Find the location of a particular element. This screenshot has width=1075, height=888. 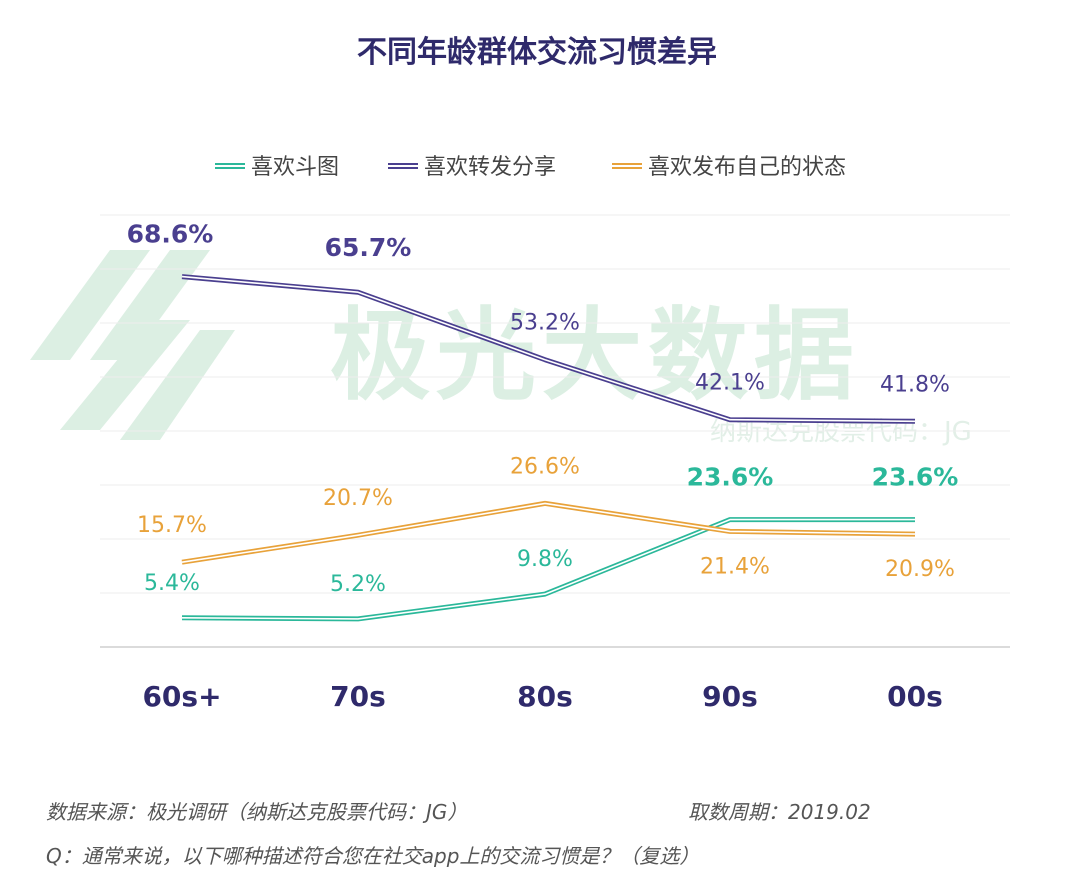

watermark-text: 极光大数据 is located at coordinates (595, 355).